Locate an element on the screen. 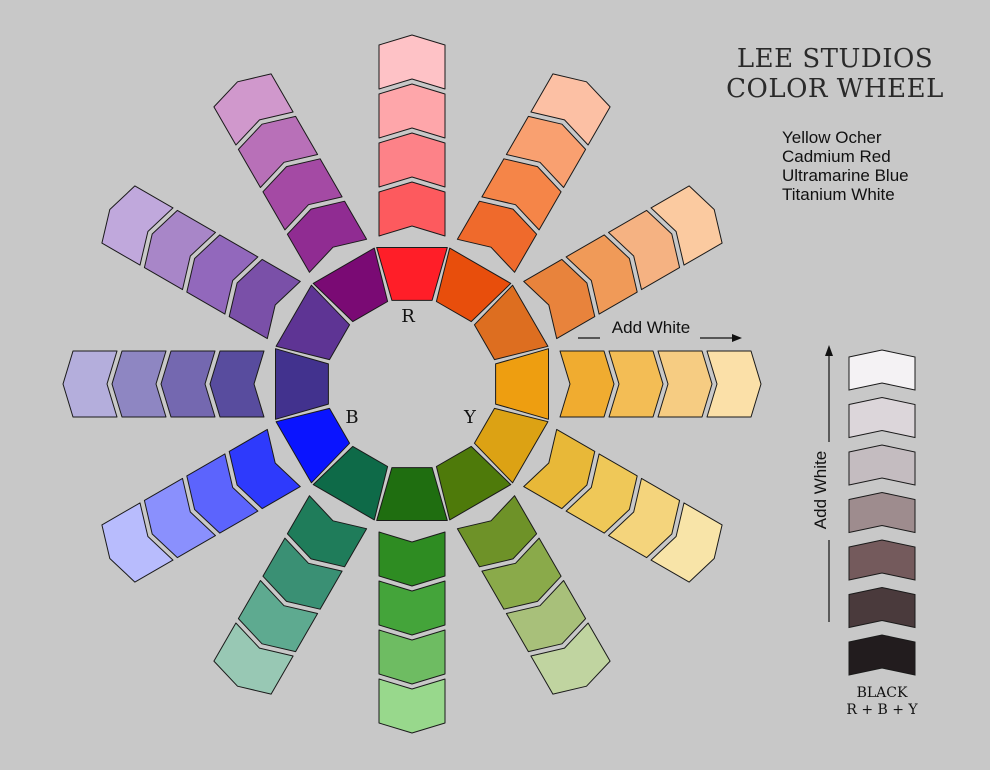  paint-item: Ultramarine Blue is located at coordinates (845, 175).